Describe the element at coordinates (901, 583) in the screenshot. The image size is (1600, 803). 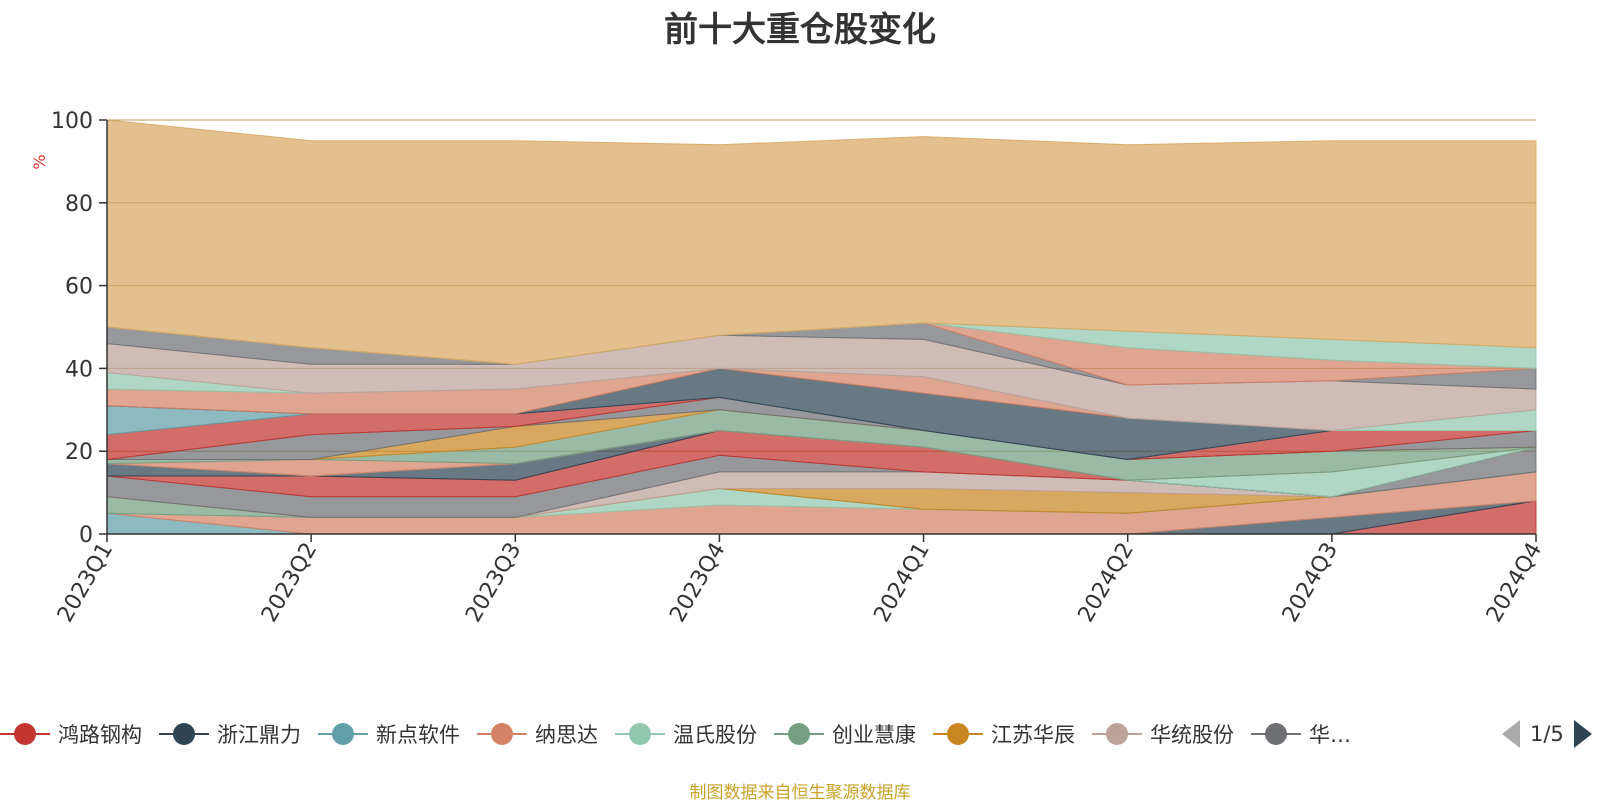
I see `x-tick-label-2024Q1: 2024Q1` at that location.